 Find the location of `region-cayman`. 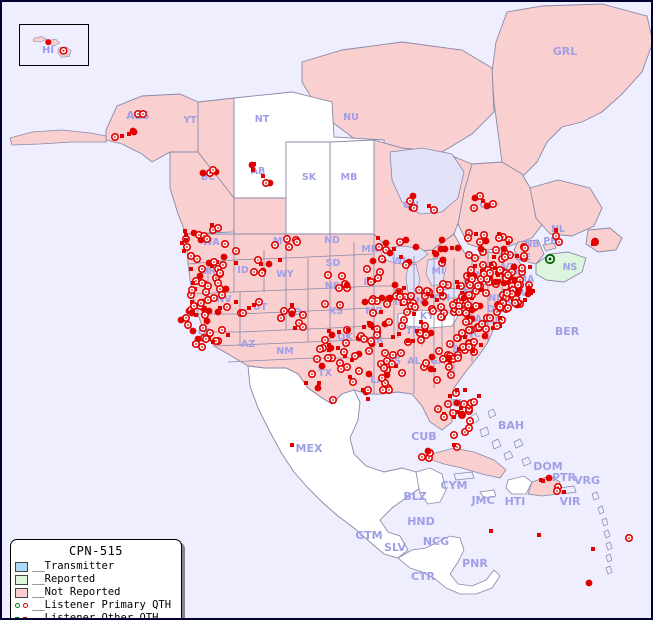

region-cayman is located at coordinates (464, 476).